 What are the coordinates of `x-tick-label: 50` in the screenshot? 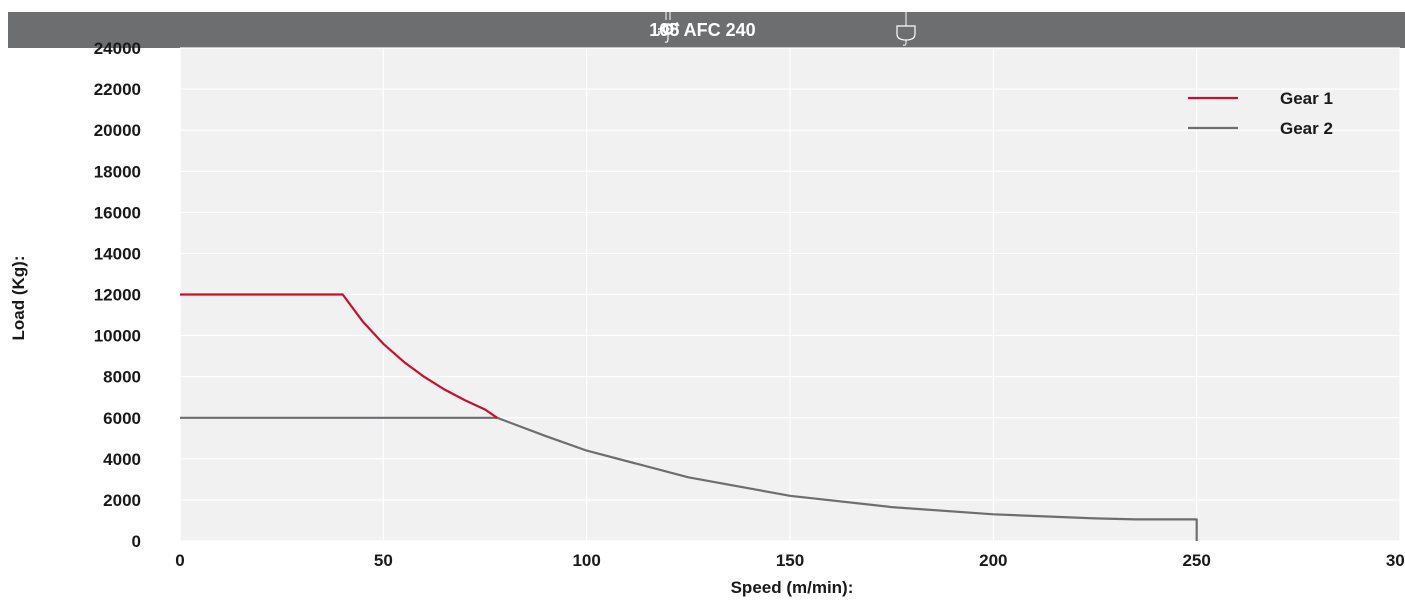 It's located at (383, 560).